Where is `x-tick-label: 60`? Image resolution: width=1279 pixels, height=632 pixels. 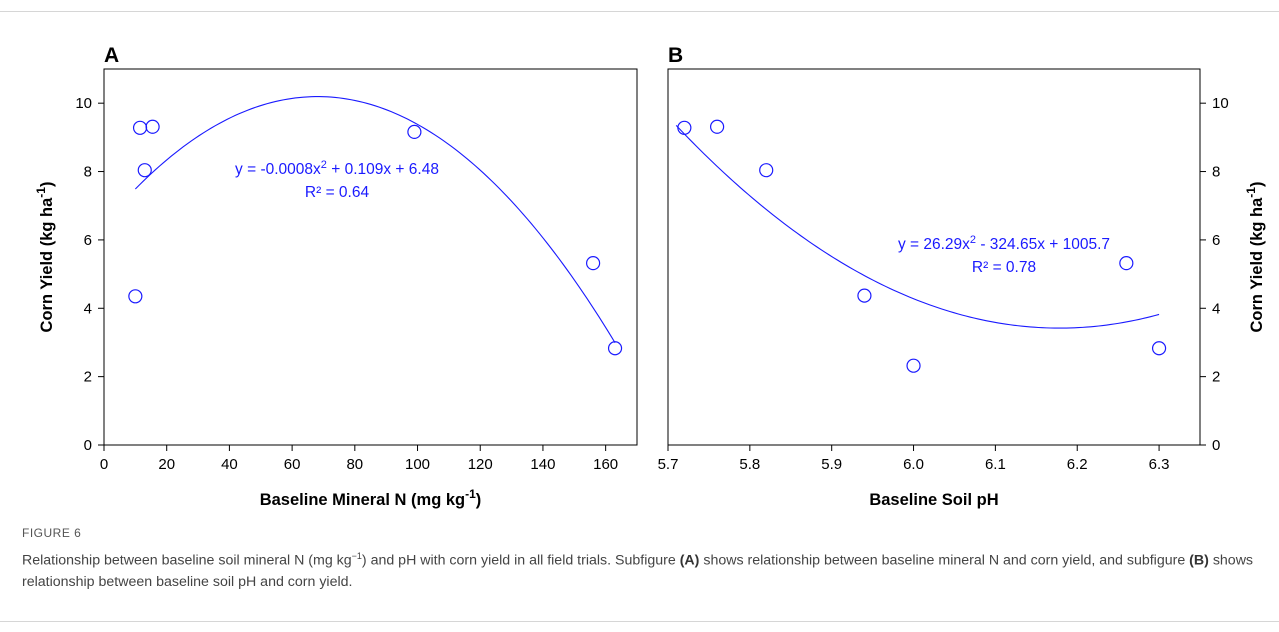
x-tick-label: 60 is located at coordinates (292, 464).